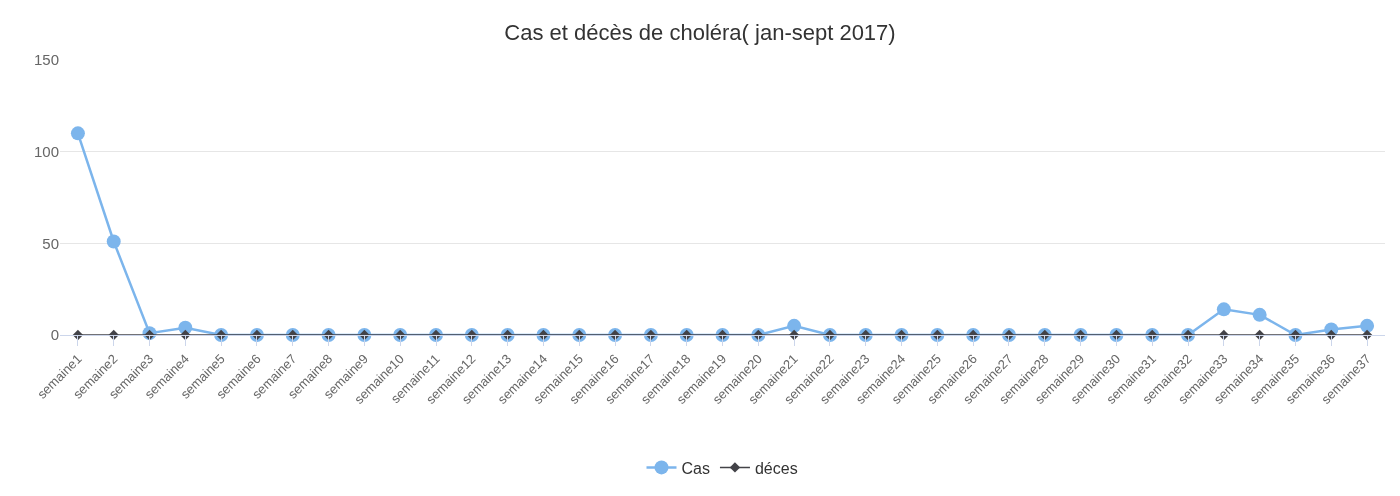 The height and width of the screenshot is (496, 1400). Describe the element at coordinates (695, 468) in the screenshot. I see `legend-label: Cas` at that location.